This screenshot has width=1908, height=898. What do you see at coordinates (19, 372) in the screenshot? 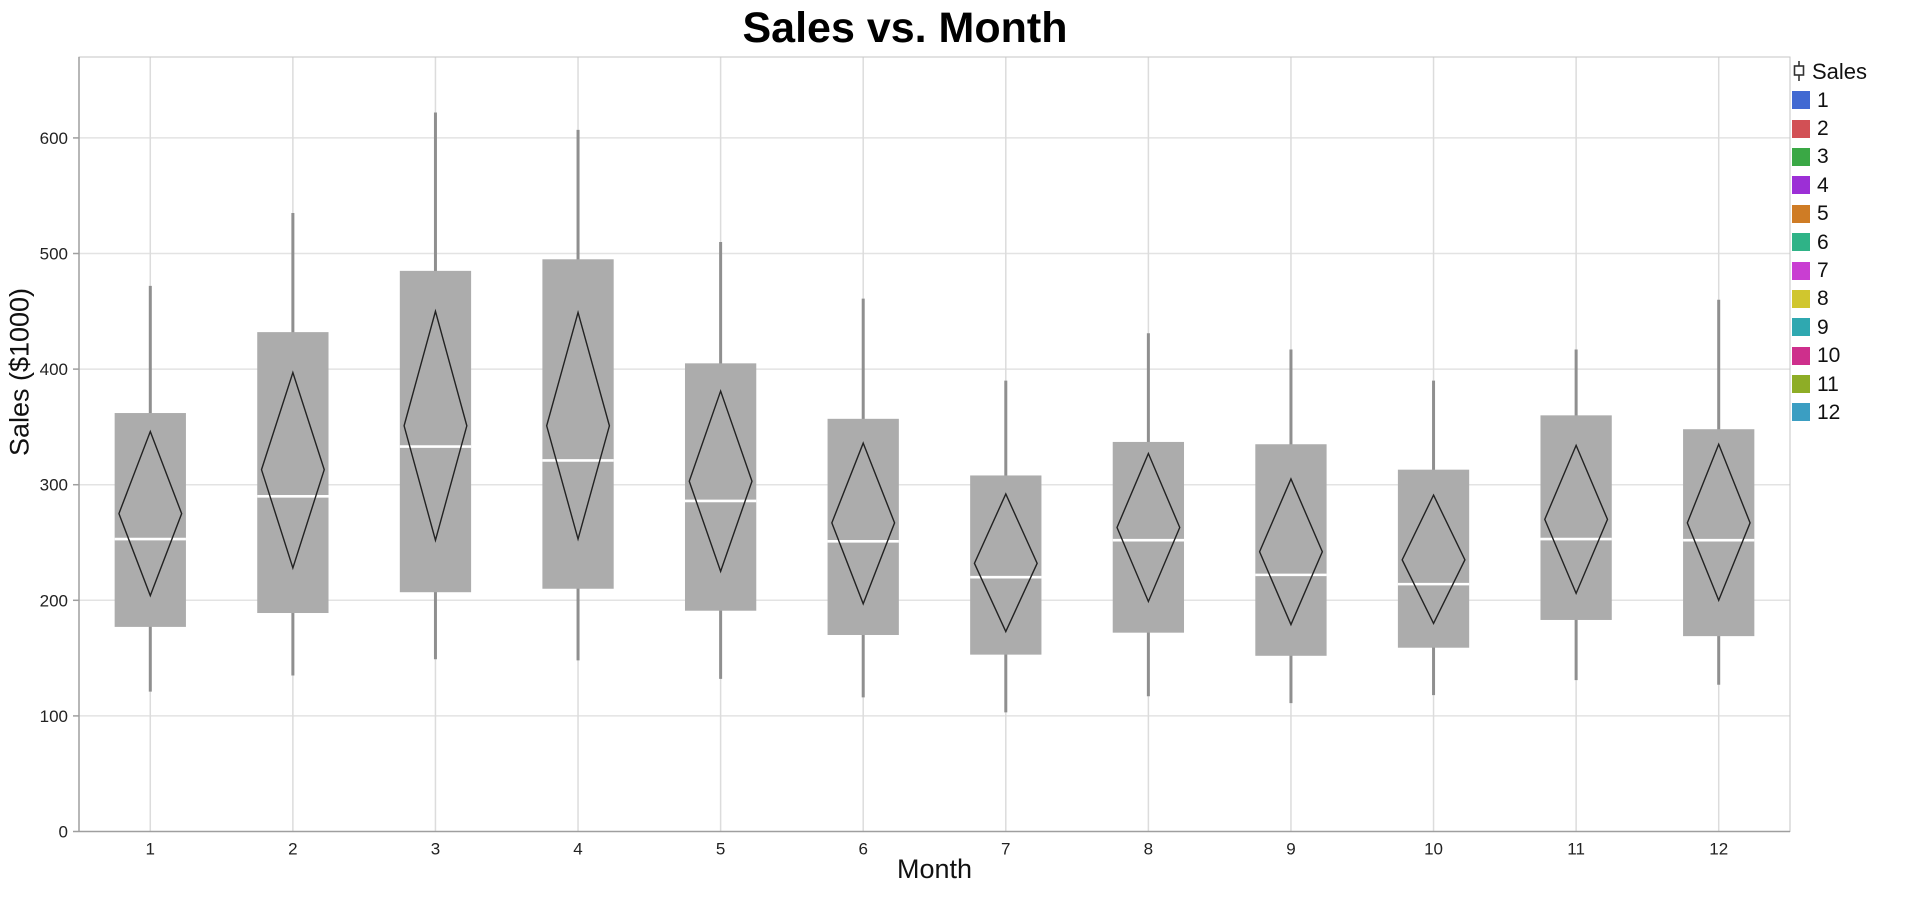
I see `y-axis-title-text: Sales ($1000)` at bounding box center [19, 372].